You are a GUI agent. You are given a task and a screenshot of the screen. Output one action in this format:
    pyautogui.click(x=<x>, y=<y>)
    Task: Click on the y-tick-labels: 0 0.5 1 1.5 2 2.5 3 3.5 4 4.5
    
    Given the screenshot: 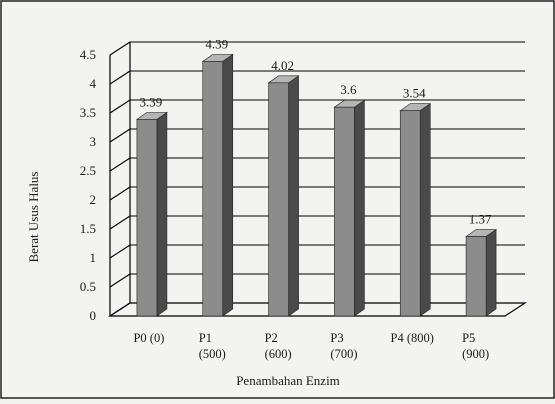 What is the action you would take?
    pyautogui.click(x=88, y=185)
    